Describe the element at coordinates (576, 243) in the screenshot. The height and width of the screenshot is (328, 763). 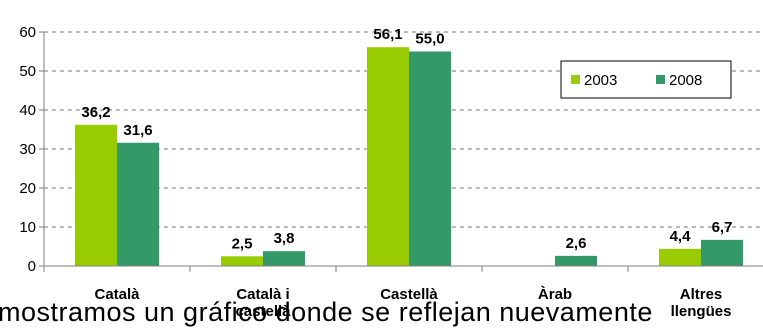
I see `data-label: 2,6` at that location.